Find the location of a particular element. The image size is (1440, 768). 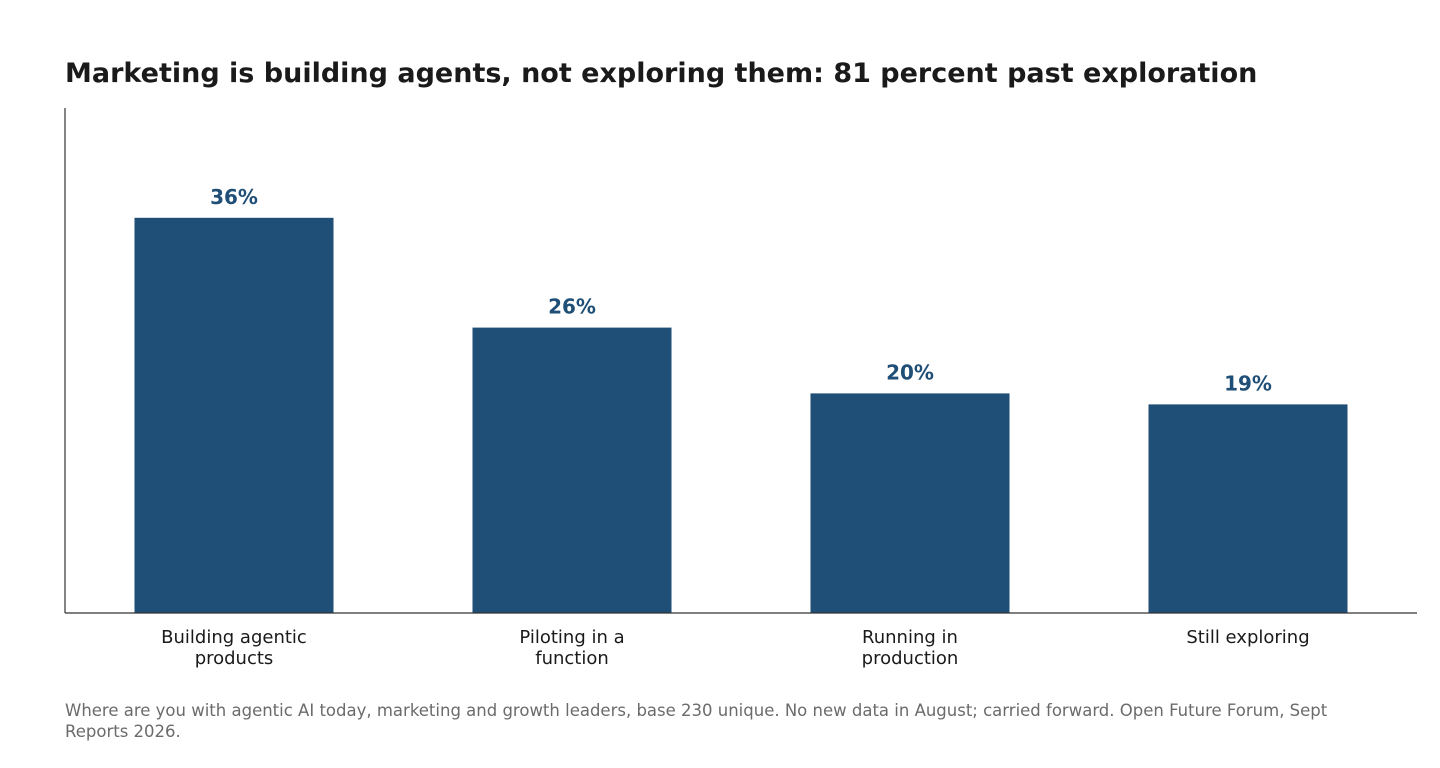

category-label-0: Building agentic products is located at coordinates (234, 648).